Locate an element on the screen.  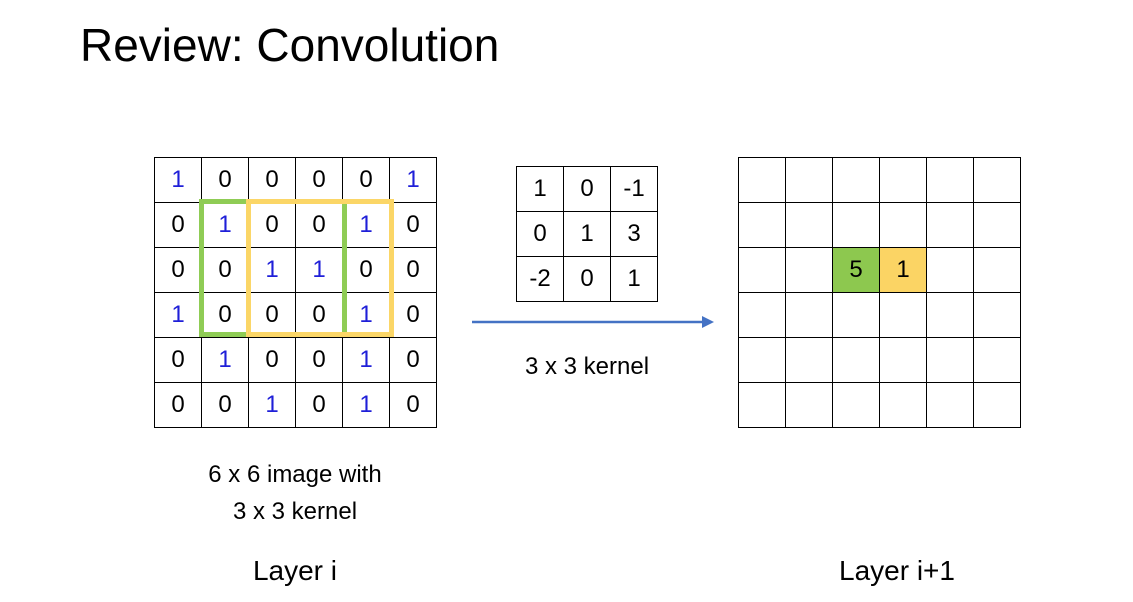
table-row: -2 0 1 is located at coordinates (587, 279).